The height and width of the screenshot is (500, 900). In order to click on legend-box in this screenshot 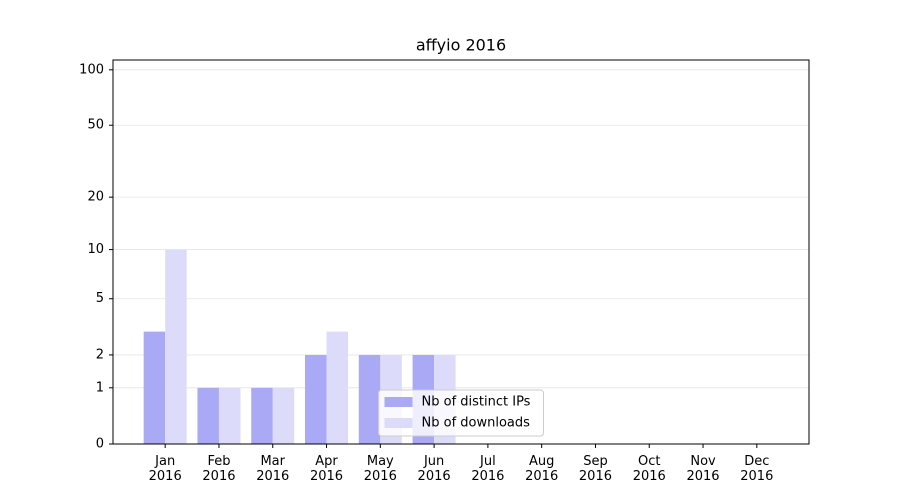, I will do `click(461, 413)`.